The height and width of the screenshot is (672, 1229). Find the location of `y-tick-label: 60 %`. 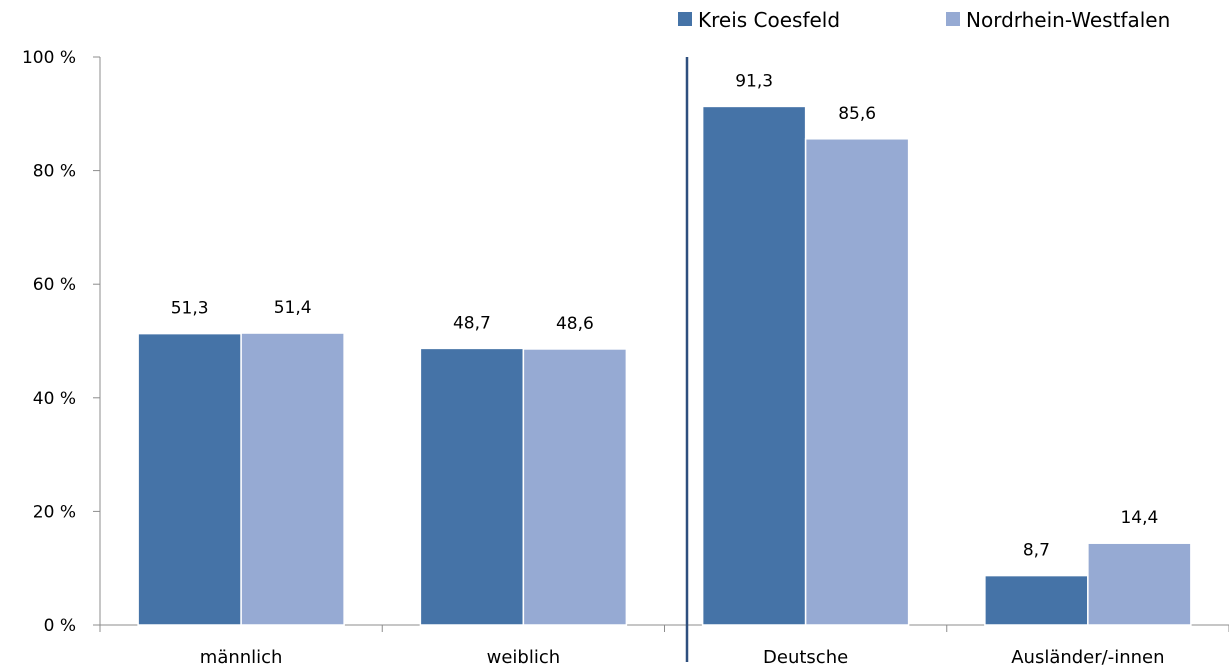

y-tick-label: 60 % is located at coordinates (54, 285).